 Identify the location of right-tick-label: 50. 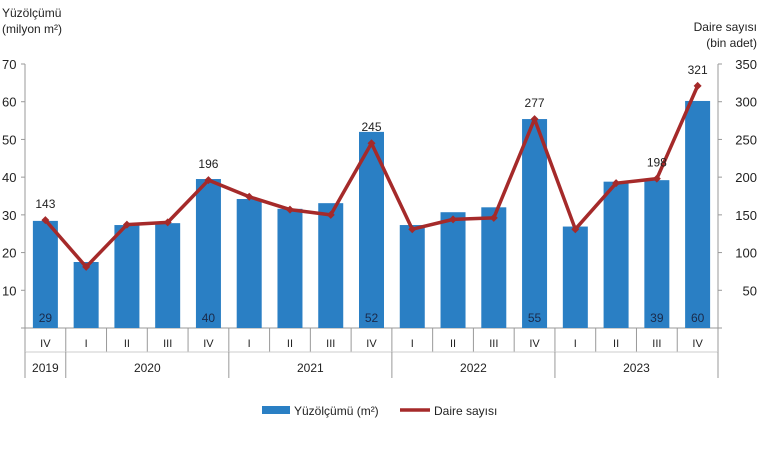
(750, 290).